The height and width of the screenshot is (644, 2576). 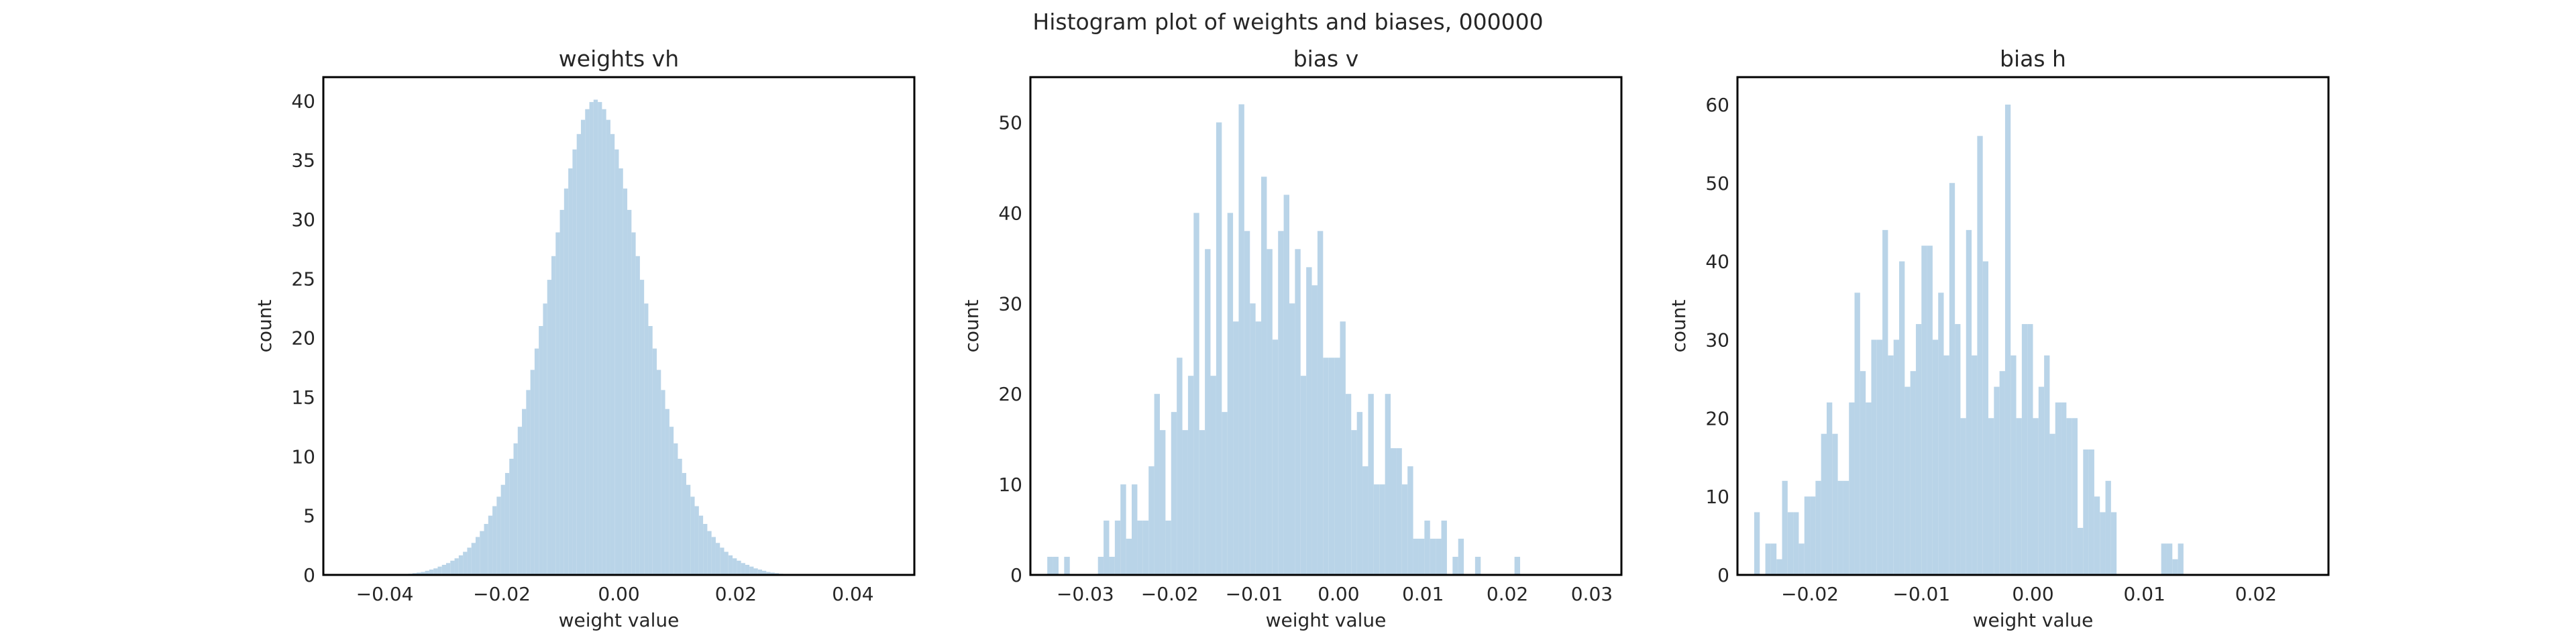 What do you see at coordinates (619, 59) in the screenshot?
I see `panel-title: weights vh` at bounding box center [619, 59].